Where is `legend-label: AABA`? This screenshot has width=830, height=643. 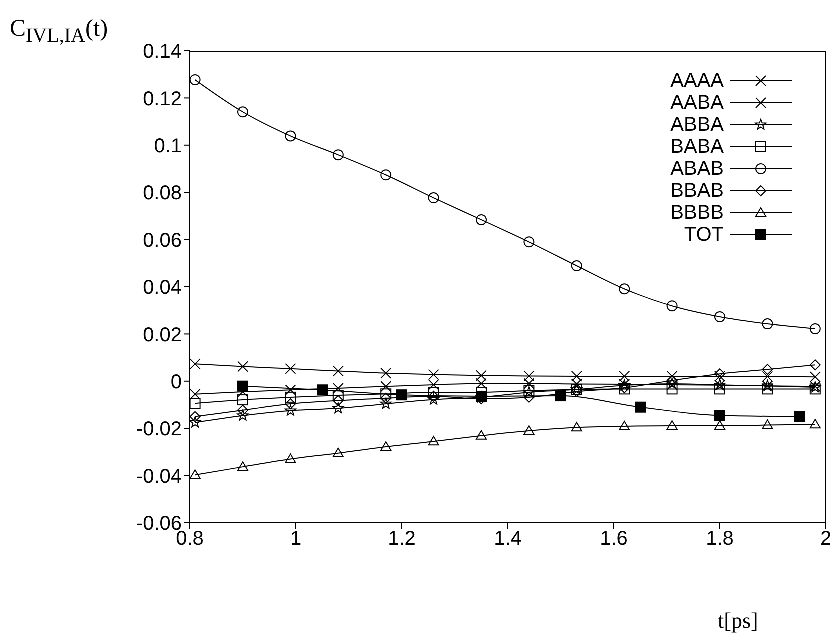
legend-label: AABA is located at coordinates (697, 103).